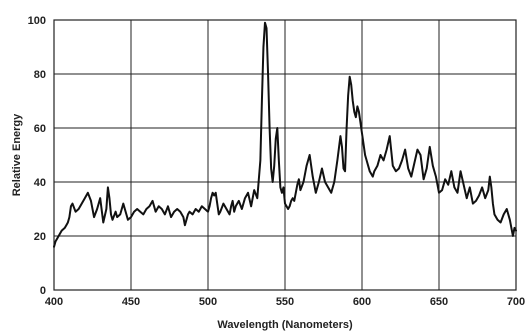 The height and width of the screenshot is (335, 527). Describe the element at coordinates (362, 302) in the screenshot. I see `x-tick-label: 600` at that location.